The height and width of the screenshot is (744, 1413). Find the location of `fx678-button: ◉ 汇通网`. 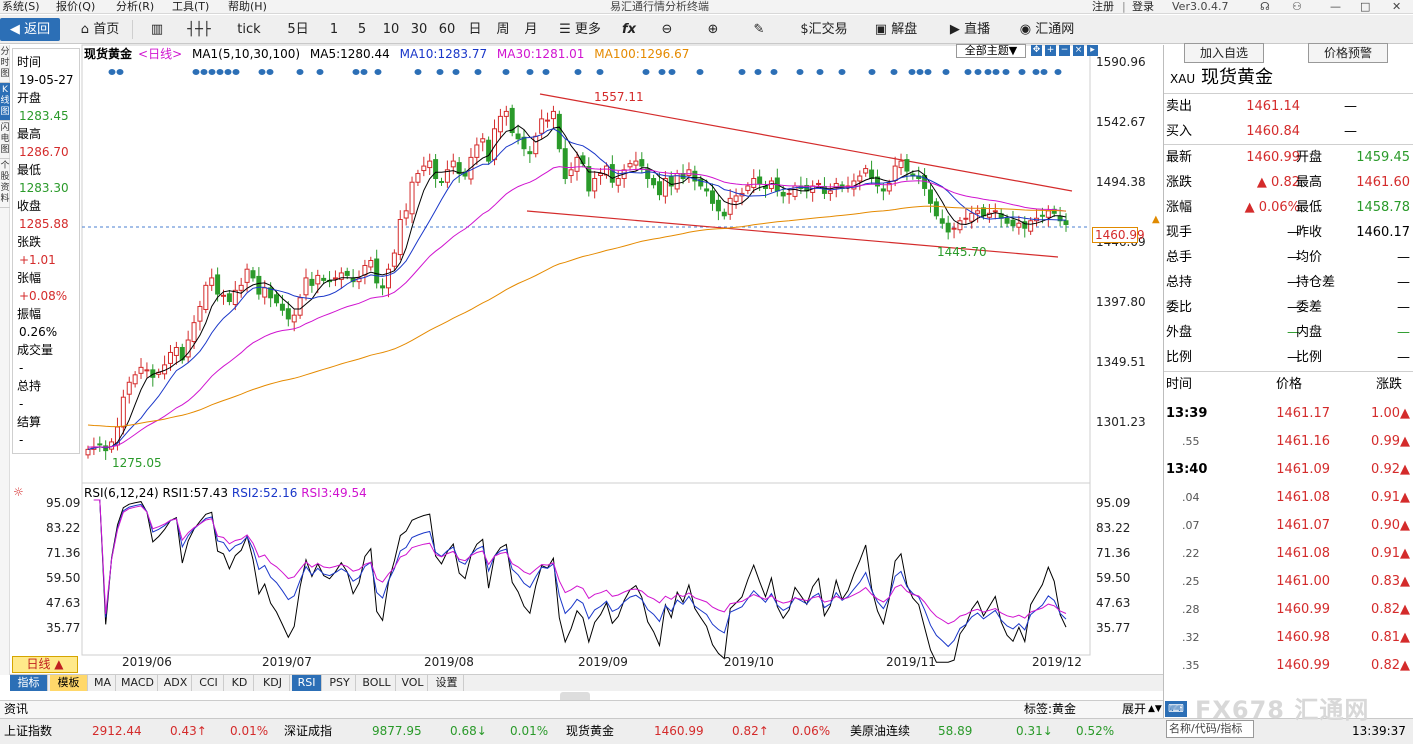

fx678-button: ◉ 汇通网 is located at coordinates (1047, 29).